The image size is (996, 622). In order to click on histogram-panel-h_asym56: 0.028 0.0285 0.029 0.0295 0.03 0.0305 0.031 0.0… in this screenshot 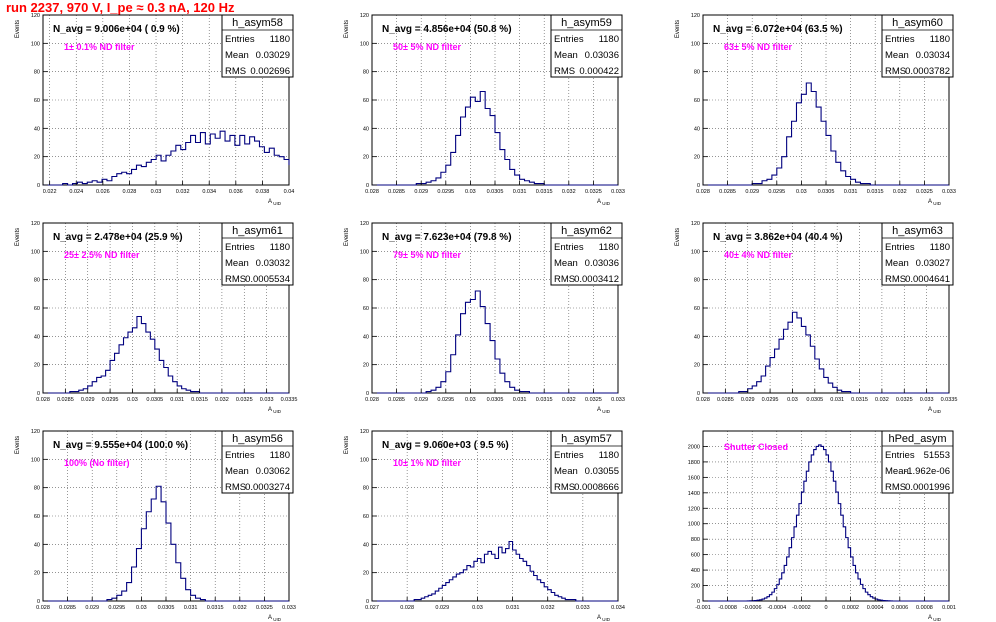, I will do `click(155, 525)`.